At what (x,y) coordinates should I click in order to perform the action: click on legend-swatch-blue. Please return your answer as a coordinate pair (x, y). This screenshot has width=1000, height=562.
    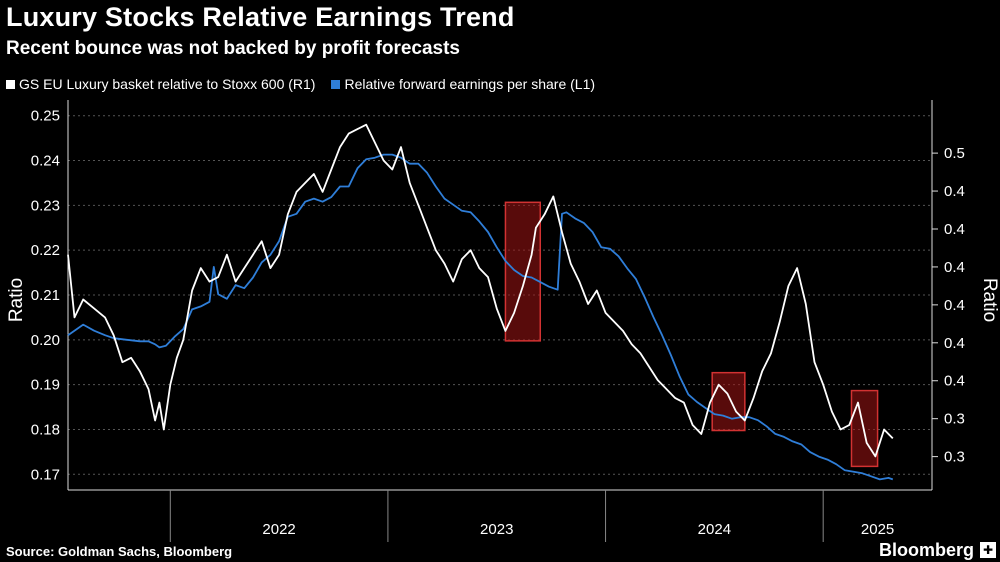
    Looking at the image, I should click on (336, 84).